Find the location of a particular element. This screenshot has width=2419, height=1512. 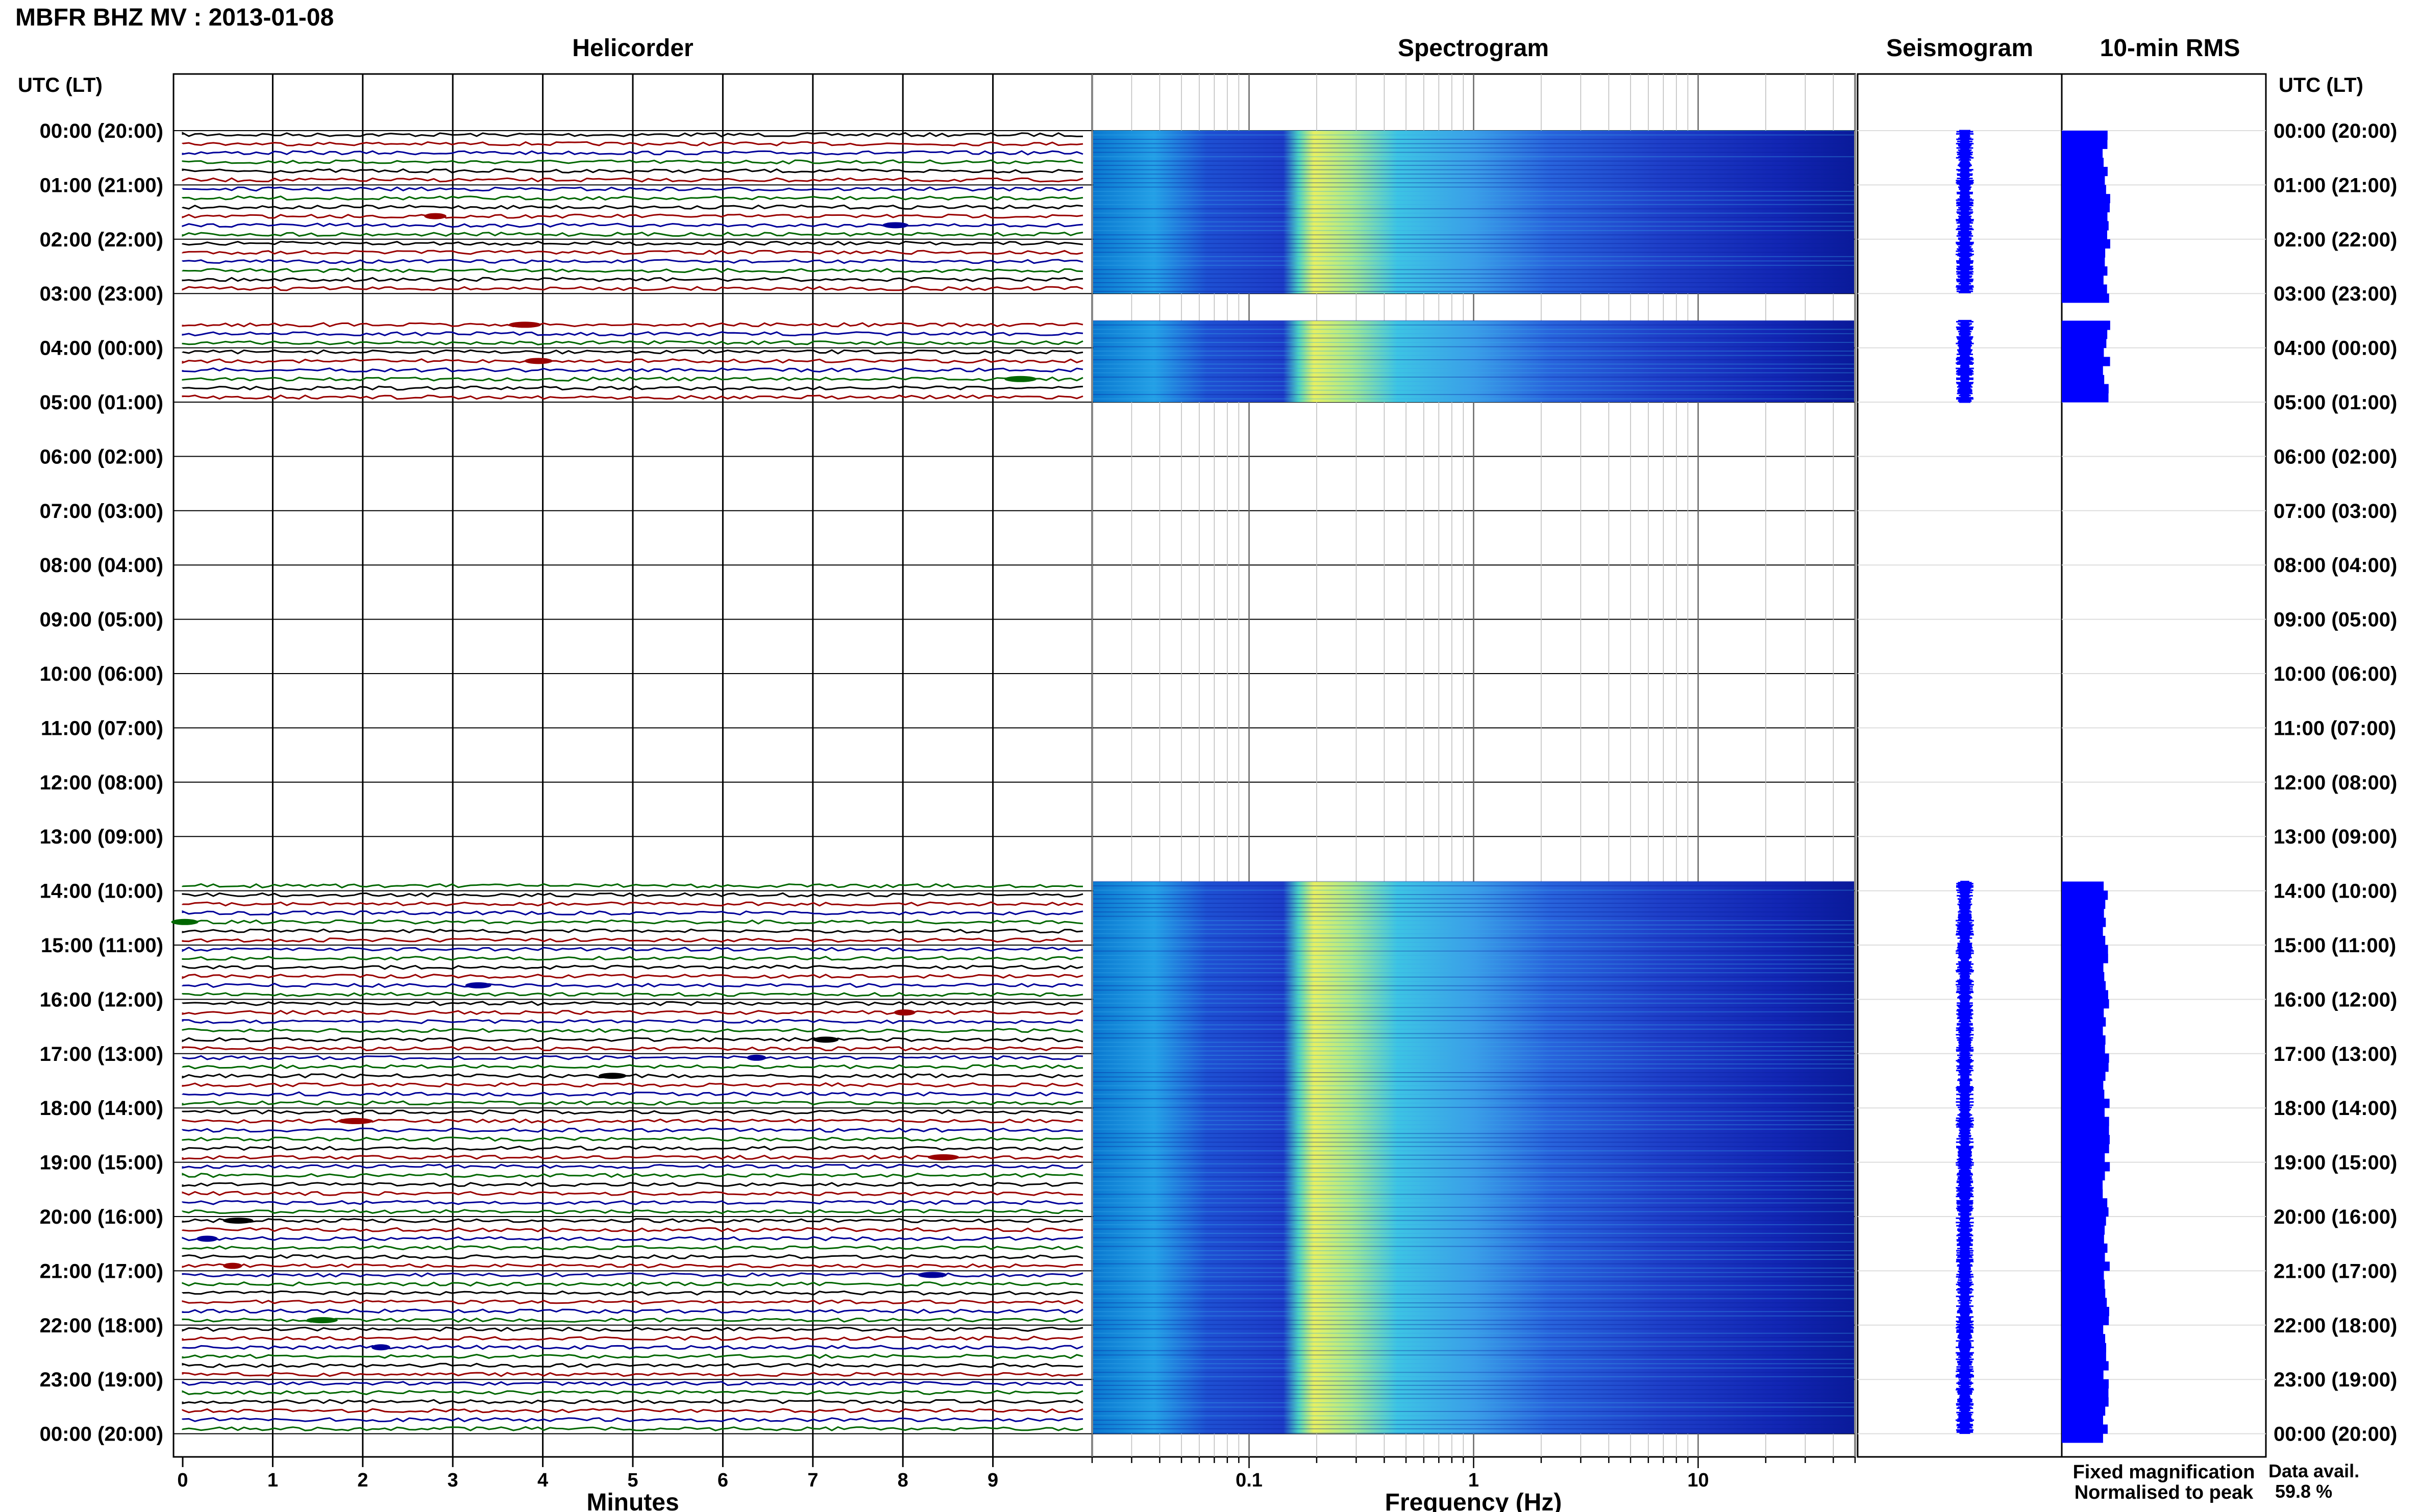

time-label-right: 02:00 (22:00) is located at coordinates (2335, 240).